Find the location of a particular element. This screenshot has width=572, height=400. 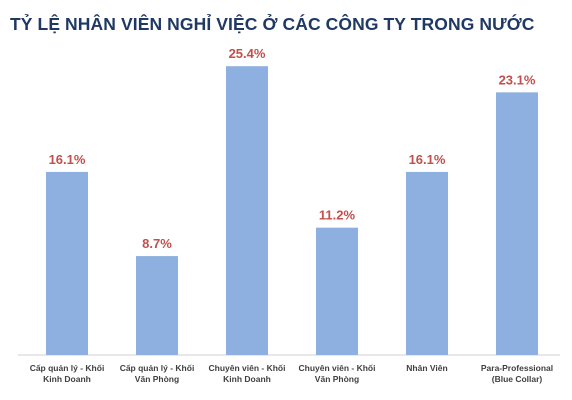

category-label-5: Nhân Viên is located at coordinates (426, 368).